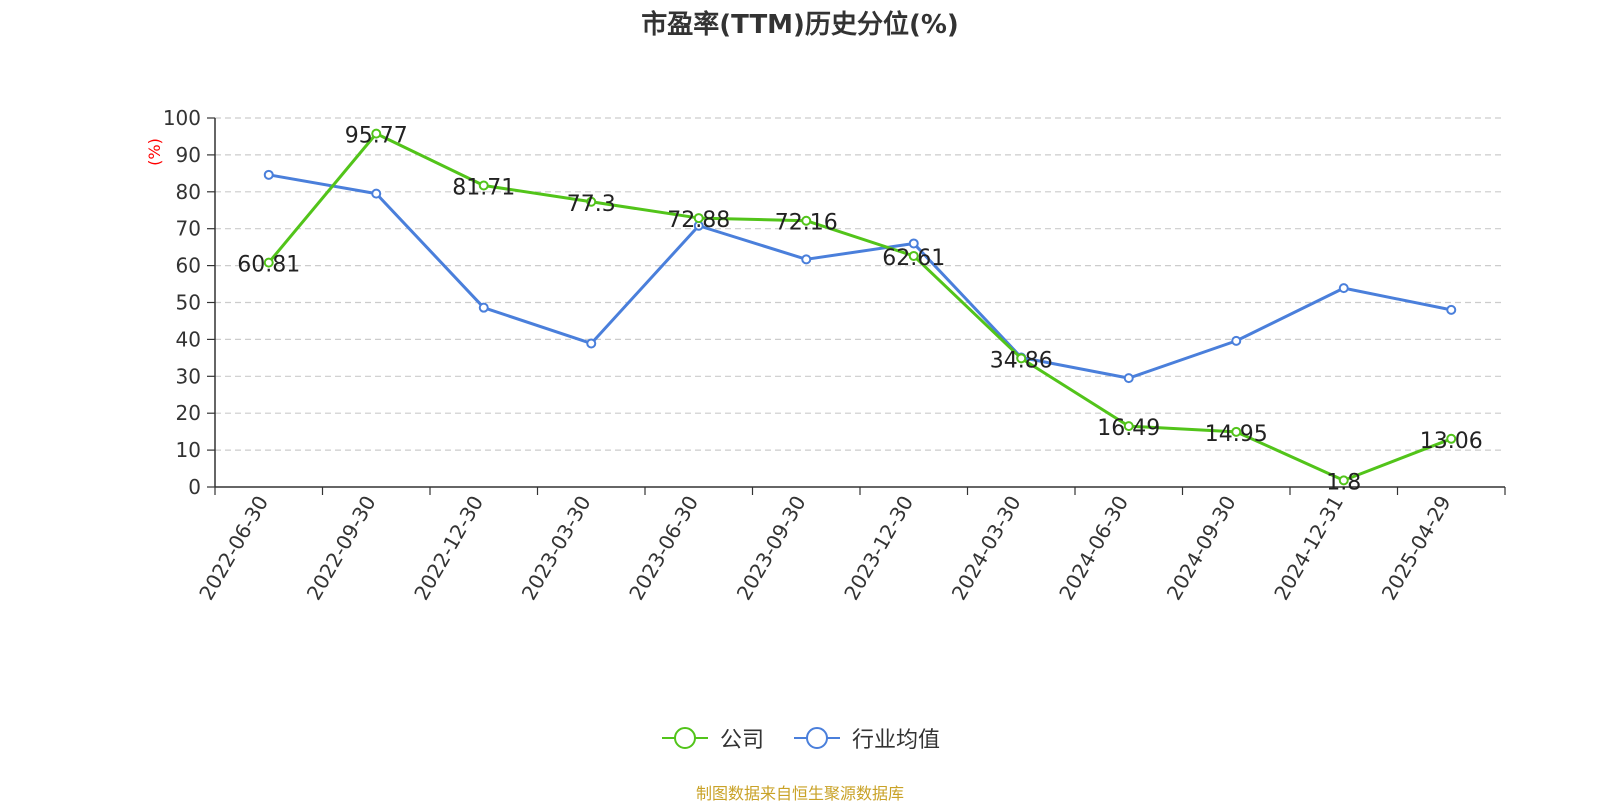 This screenshot has height=804, width=1600. Describe the element at coordinates (878, 548) in the screenshot. I see `x-tick-label: 2023-12-30` at that location.